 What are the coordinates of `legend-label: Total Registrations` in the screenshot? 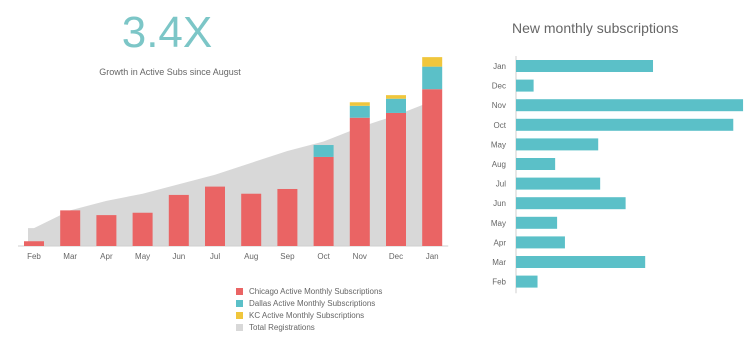 It's located at (282, 327).